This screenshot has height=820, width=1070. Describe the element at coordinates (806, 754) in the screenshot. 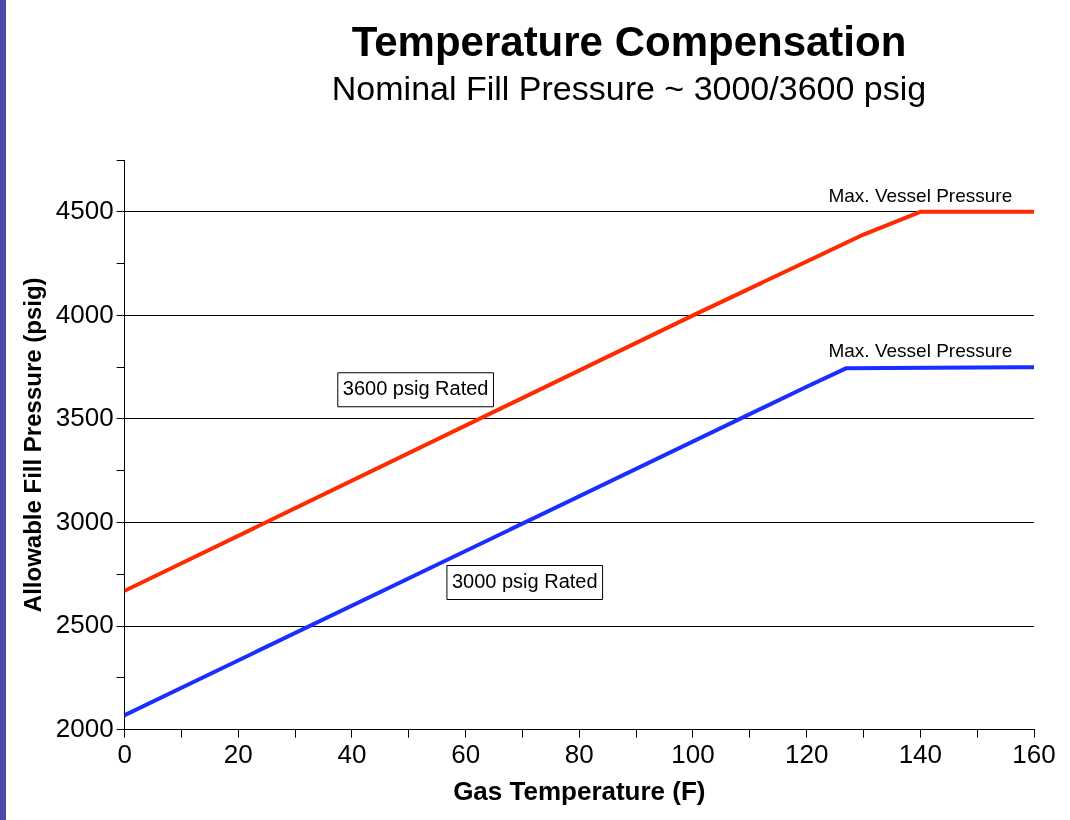

I see `x-tick-label: 120` at that location.